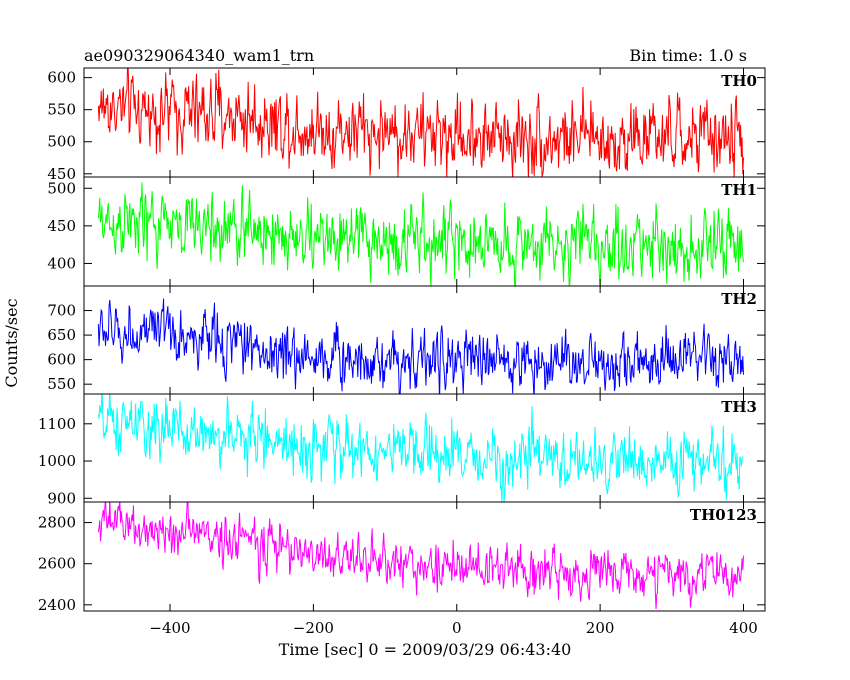 This screenshot has width=850, height=680. What do you see at coordinates (57, 605) in the screenshot?
I see `y-tick-label: 2400` at bounding box center [57, 605].